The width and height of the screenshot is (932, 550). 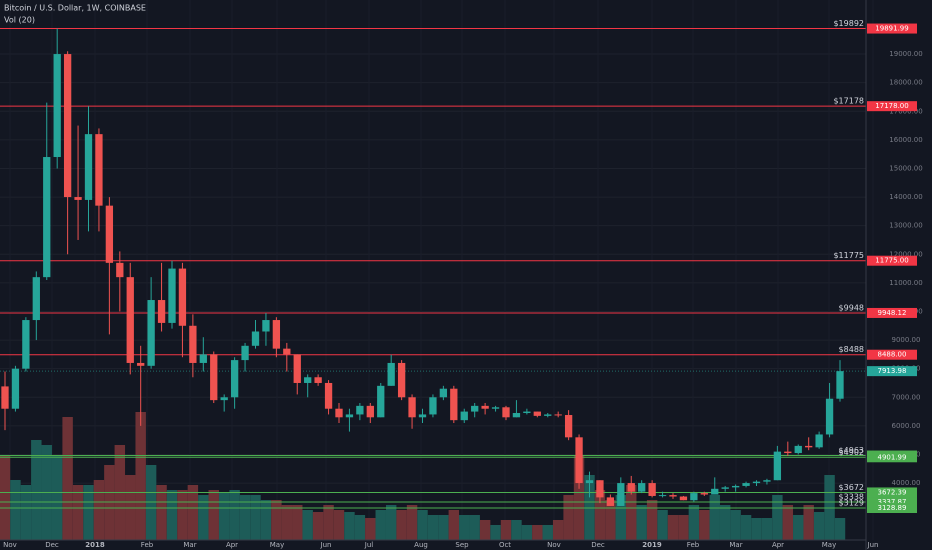 What do you see at coordinates (851, 349) in the screenshot?
I see `level-tag: $8488` at bounding box center [851, 349].